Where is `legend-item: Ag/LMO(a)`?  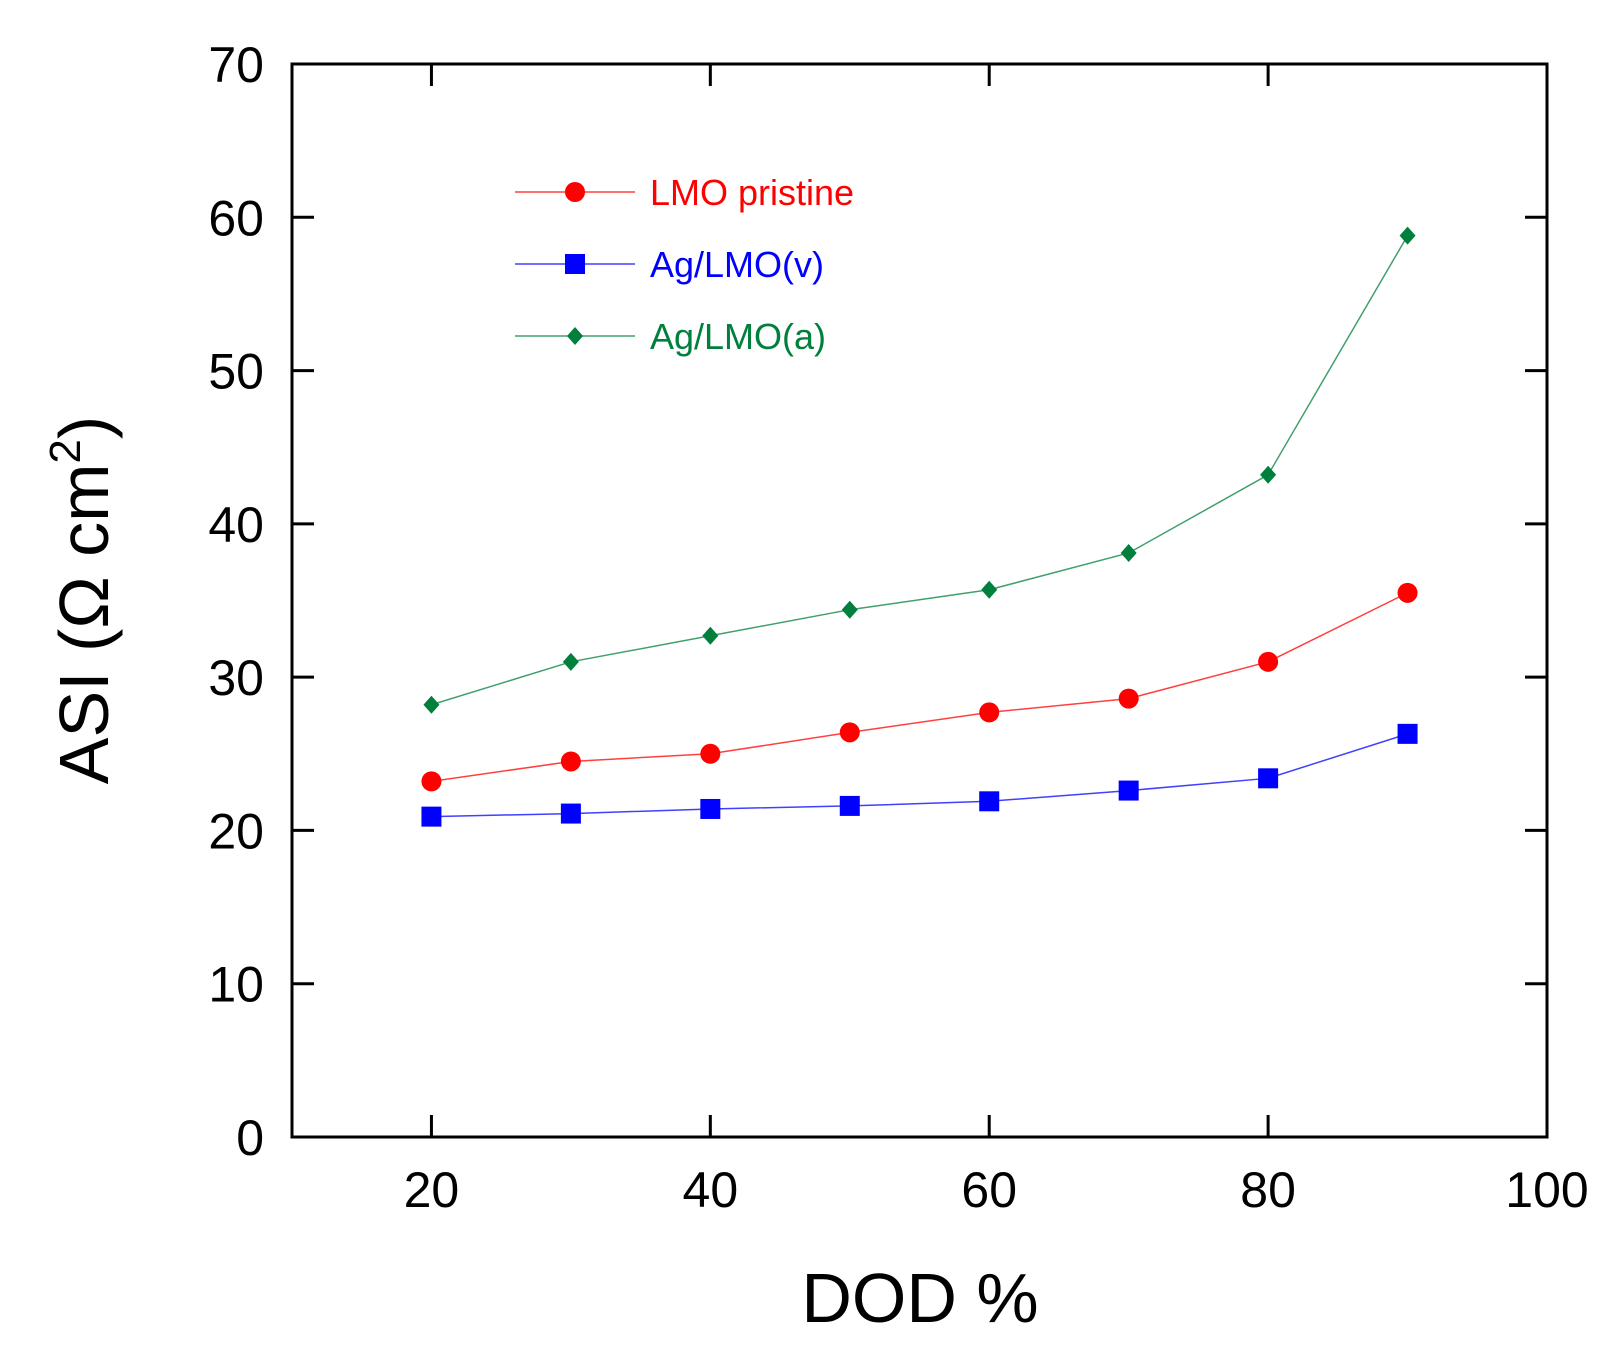
legend-item: Ag/LMO(a) is located at coordinates (670, 336).